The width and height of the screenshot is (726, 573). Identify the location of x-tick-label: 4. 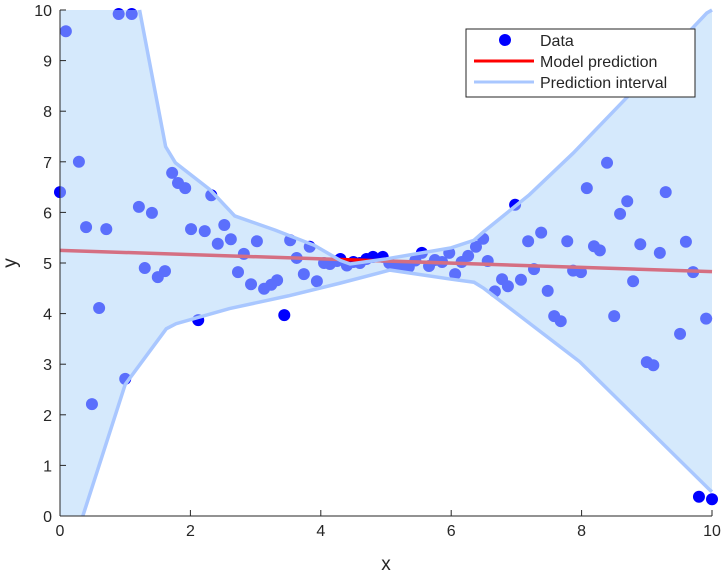
(320, 531).